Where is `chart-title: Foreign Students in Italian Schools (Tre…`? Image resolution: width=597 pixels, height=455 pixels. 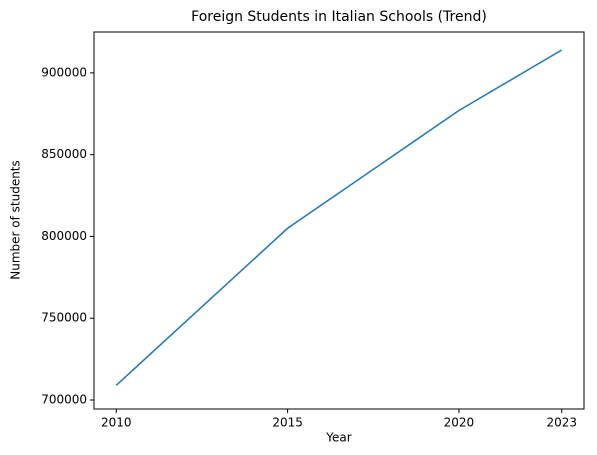 chart-title: Foreign Students in Italian Schools (Tre… is located at coordinates (339, 17).